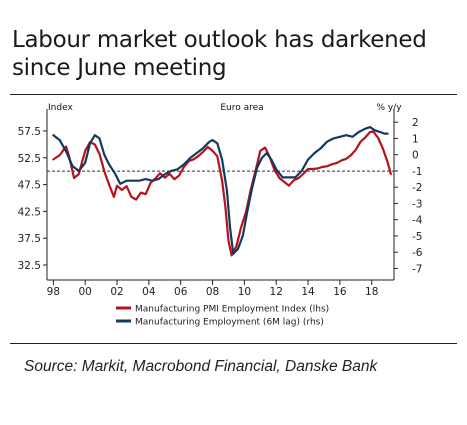 The image size is (467, 425). What do you see at coordinates (417, 269) in the screenshot?
I see `right-tick-label: -7` at bounding box center [417, 269].